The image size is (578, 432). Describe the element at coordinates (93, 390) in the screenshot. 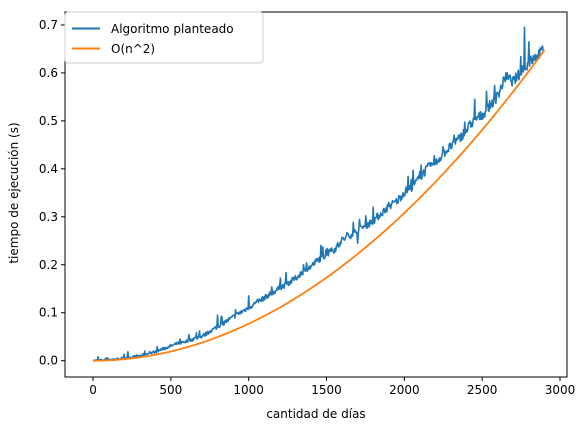

I see `x-tick-label: 0` at that location.